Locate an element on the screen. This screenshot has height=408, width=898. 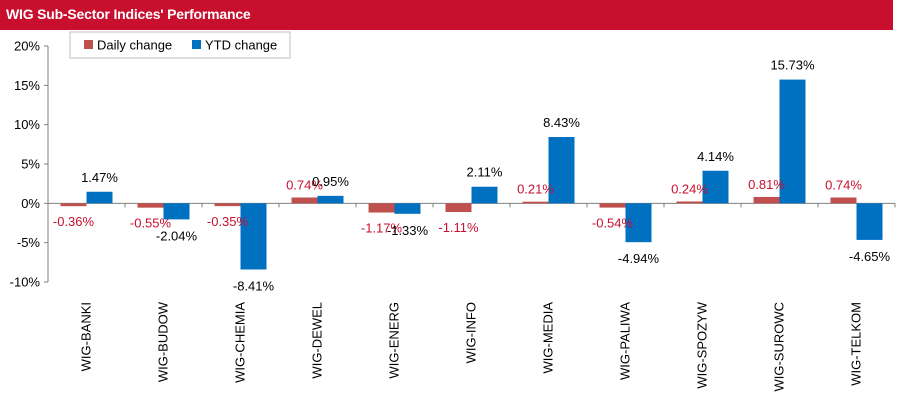
ytd-change-data-label: -8.41% is located at coordinates (254, 285).